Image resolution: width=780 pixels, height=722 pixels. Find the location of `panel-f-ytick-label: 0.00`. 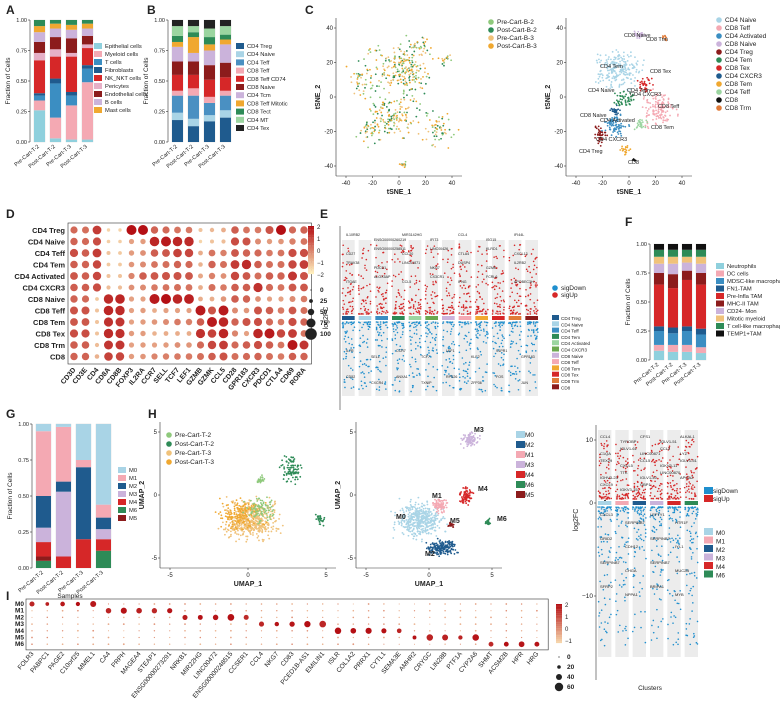

panel-f-ytick-label: 0.00 is located at coordinates (641, 361).